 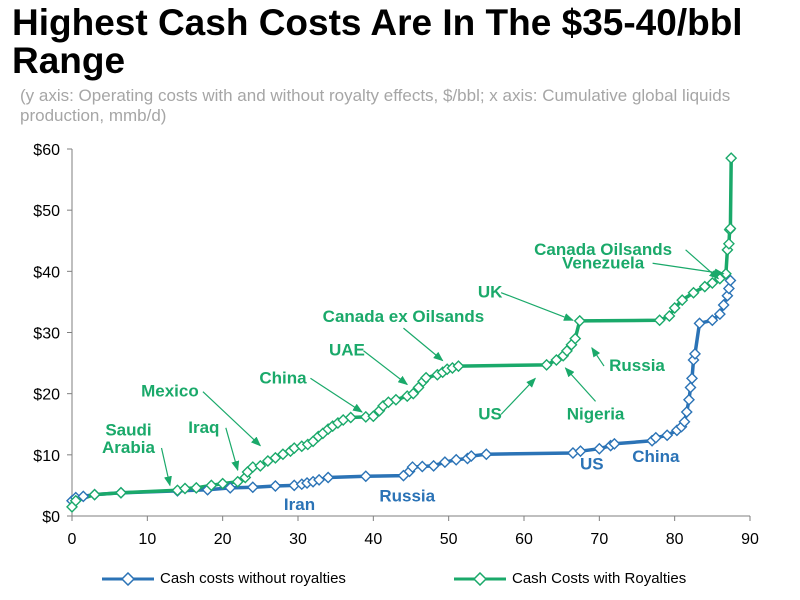 I want to click on x-tick-label: 50, so click(x=449, y=539).